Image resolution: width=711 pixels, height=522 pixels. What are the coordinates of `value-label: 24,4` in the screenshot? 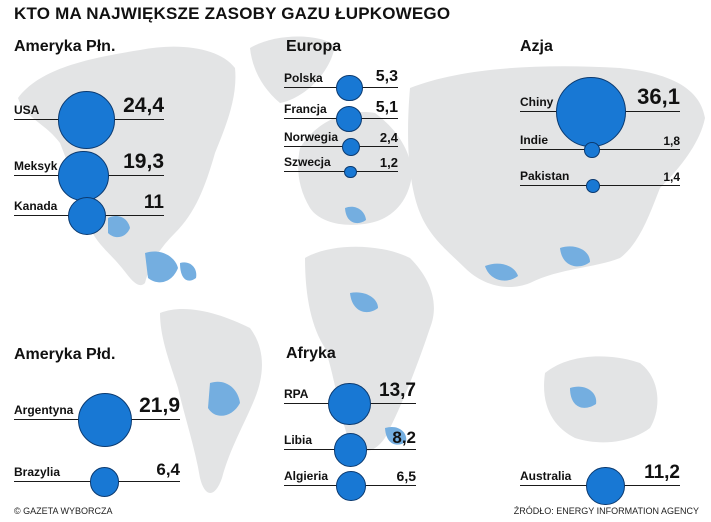 It's located at (143, 105).